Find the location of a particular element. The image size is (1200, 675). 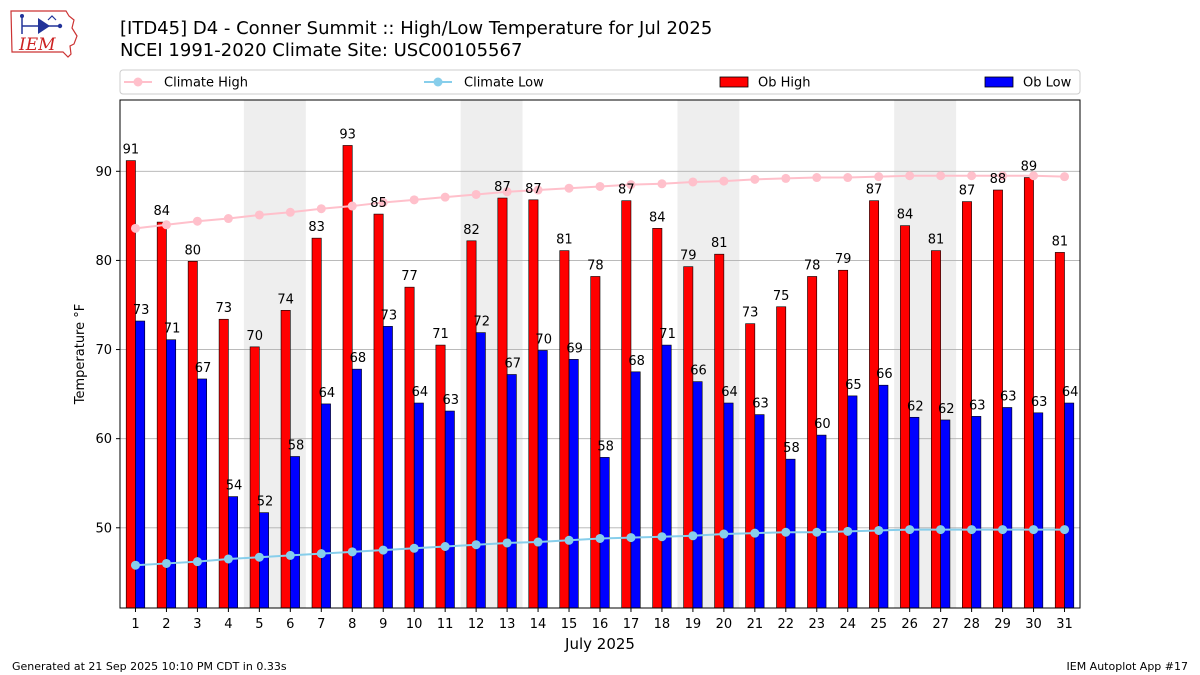

ob-high-label: 82 is located at coordinates (471, 230).